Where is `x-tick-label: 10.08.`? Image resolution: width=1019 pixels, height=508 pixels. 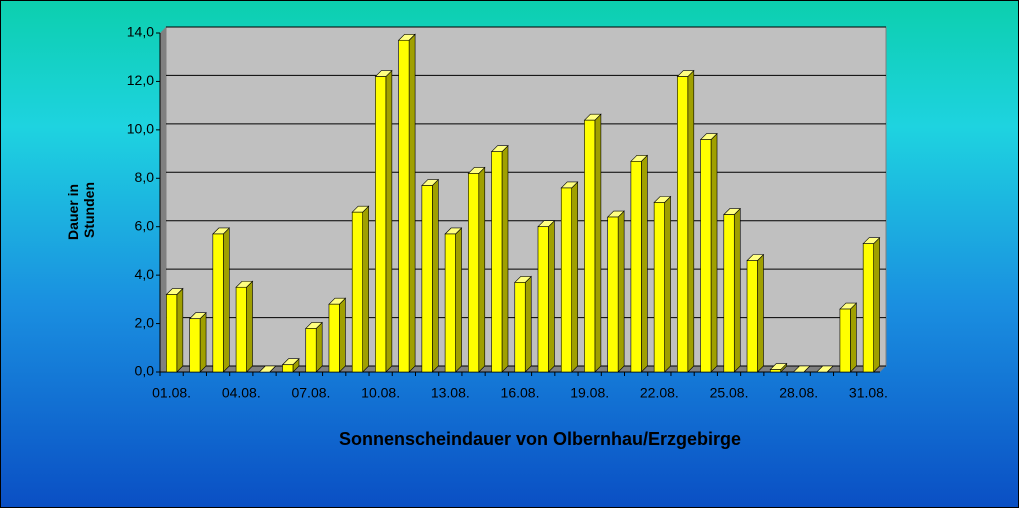
x-tick-label: 10.08. is located at coordinates (380, 393).